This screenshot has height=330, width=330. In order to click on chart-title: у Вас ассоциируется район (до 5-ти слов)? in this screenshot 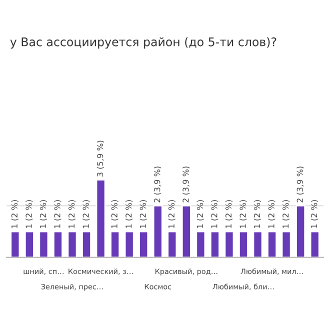, I will do `click(143, 43)`.